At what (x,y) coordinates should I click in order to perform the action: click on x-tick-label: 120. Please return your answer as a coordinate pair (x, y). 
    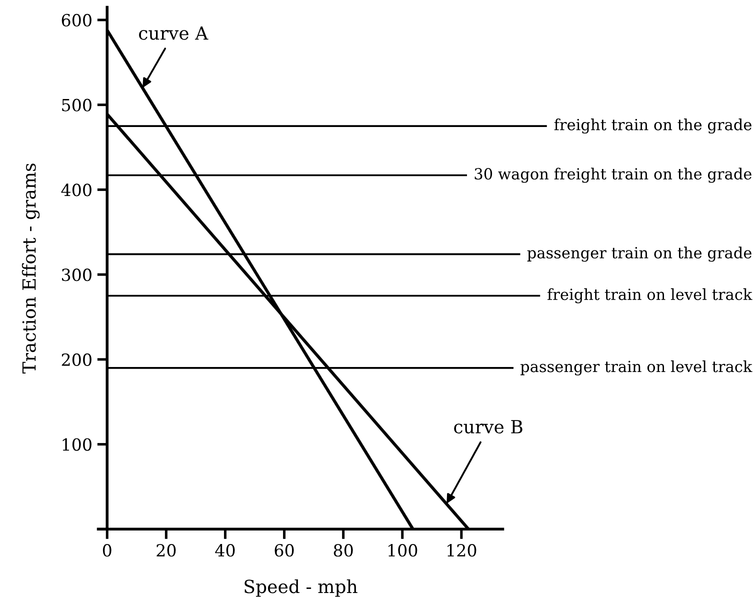
    Looking at the image, I should click on (462, 550).